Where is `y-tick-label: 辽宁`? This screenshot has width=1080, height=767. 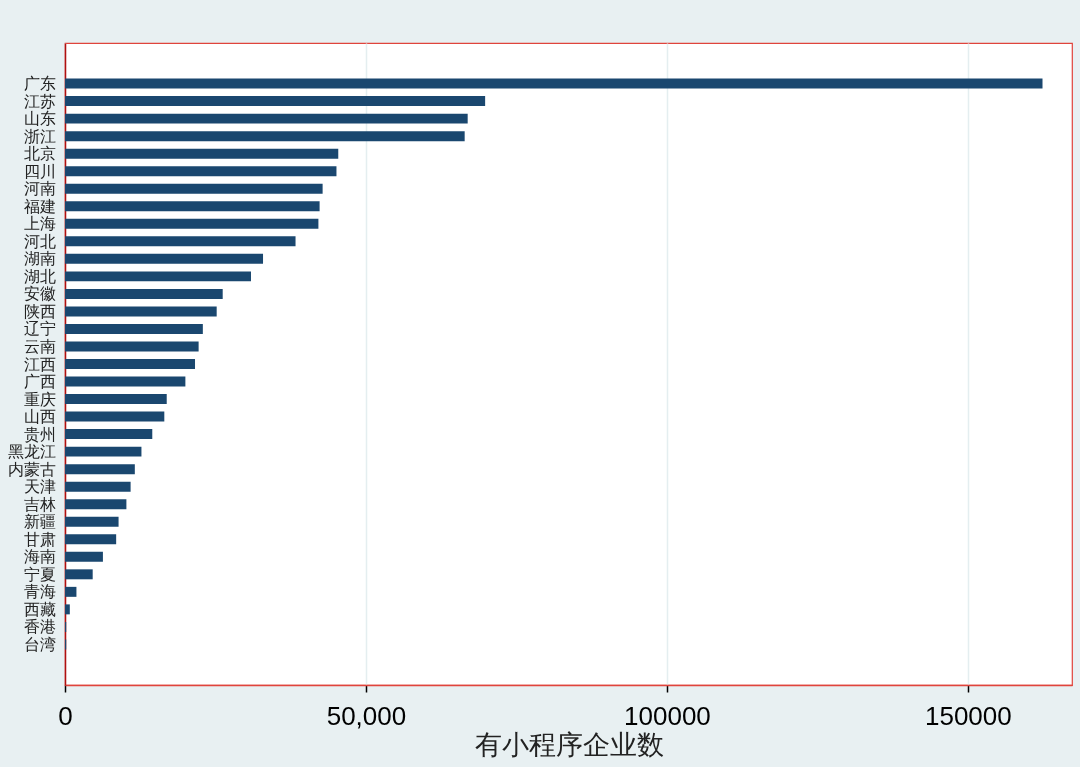
y-tick-label: 辽宁 is located at coordinates (39, 329).